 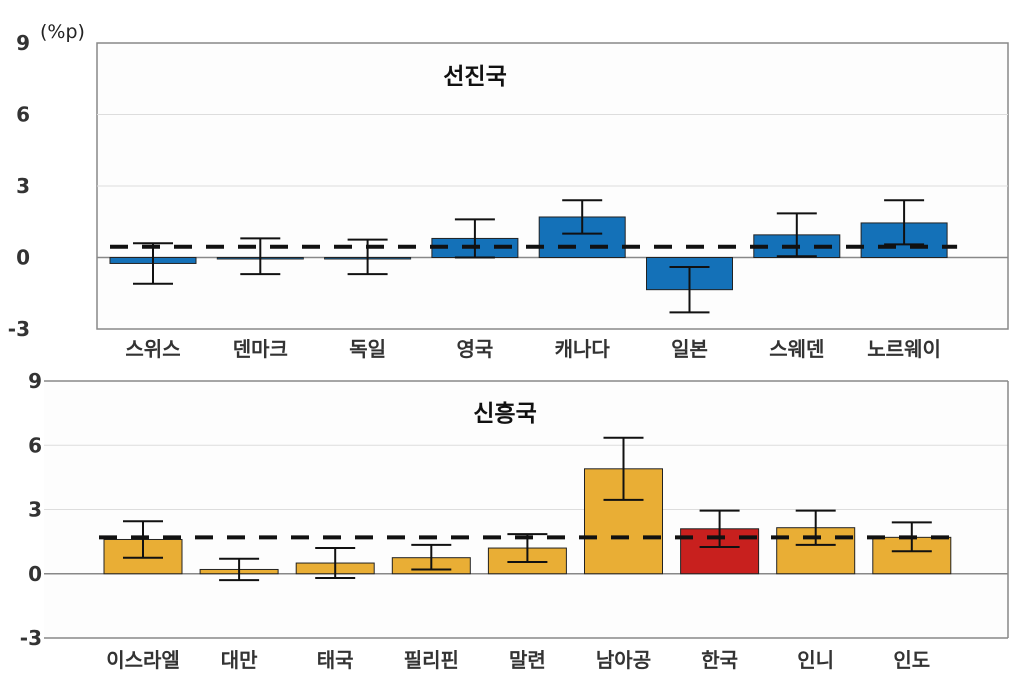 I want to click on y-unit-label: (%p), so click(x=62, y=32).